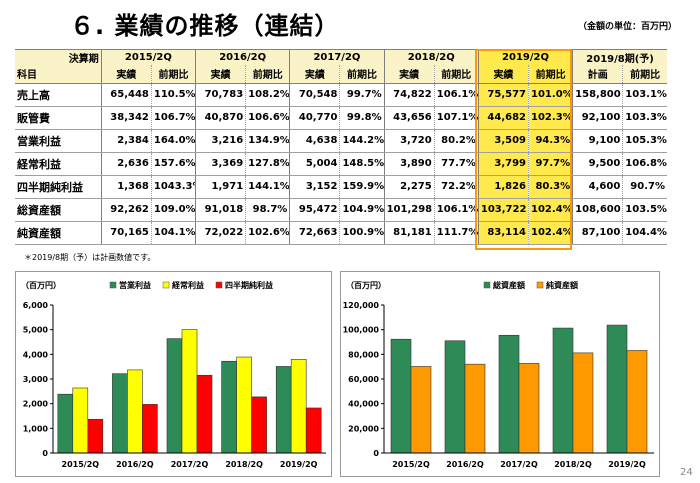 This screenshot has width=700, height=483. What do you see at coordinates (409, 141) in the screenshot?
I see `cell-value: 3,720` at bounding box center [409, 141].